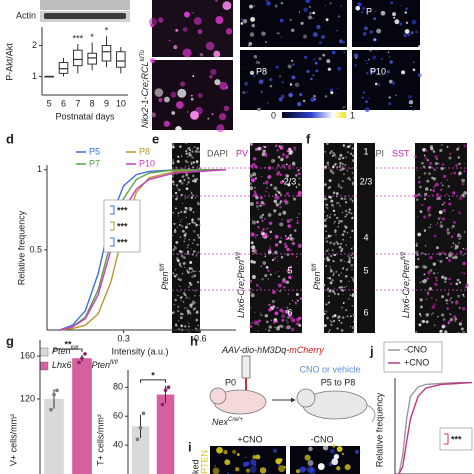  What do you see at coordinates (365, 270) in the screenshot?
I see `layer-label: 5` at bounding box center [365, 270].